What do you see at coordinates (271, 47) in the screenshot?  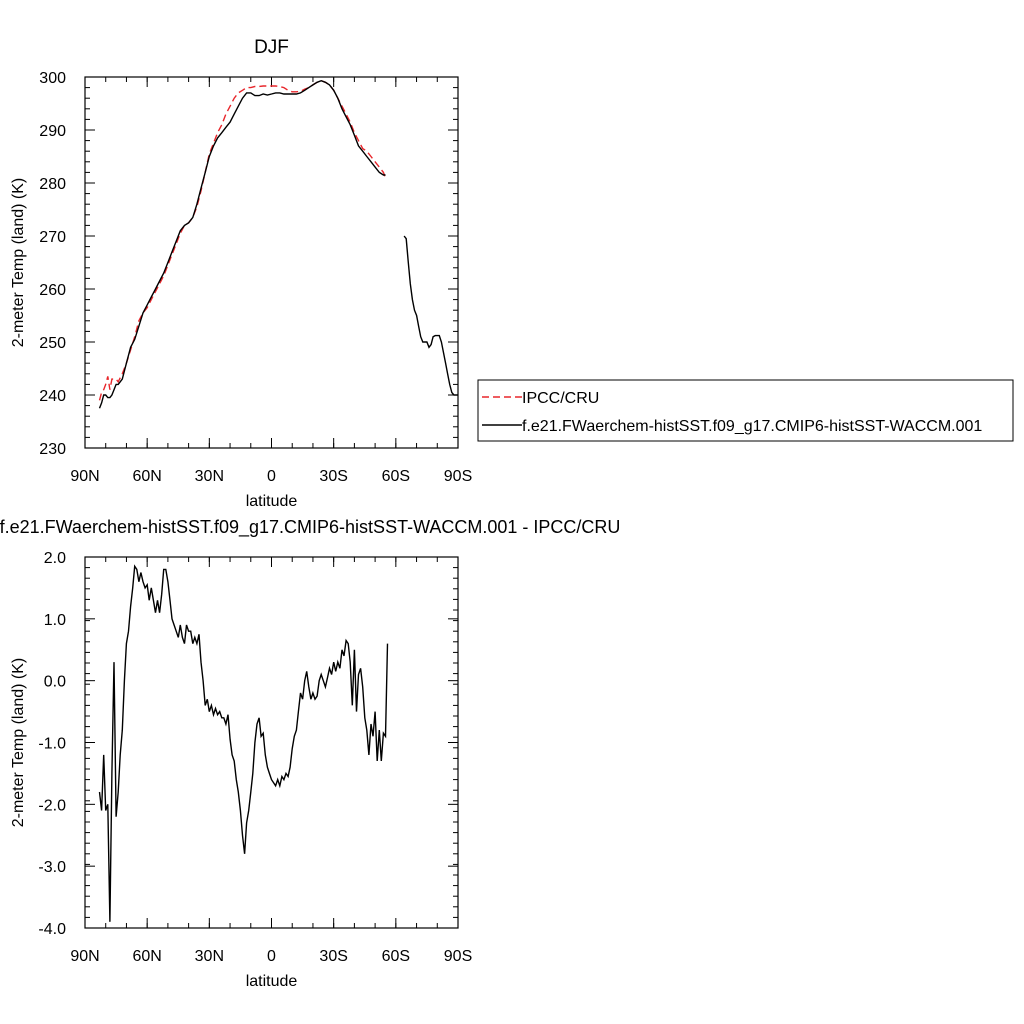 I see `chart-title: DJF` at bounding box center [271, 47].